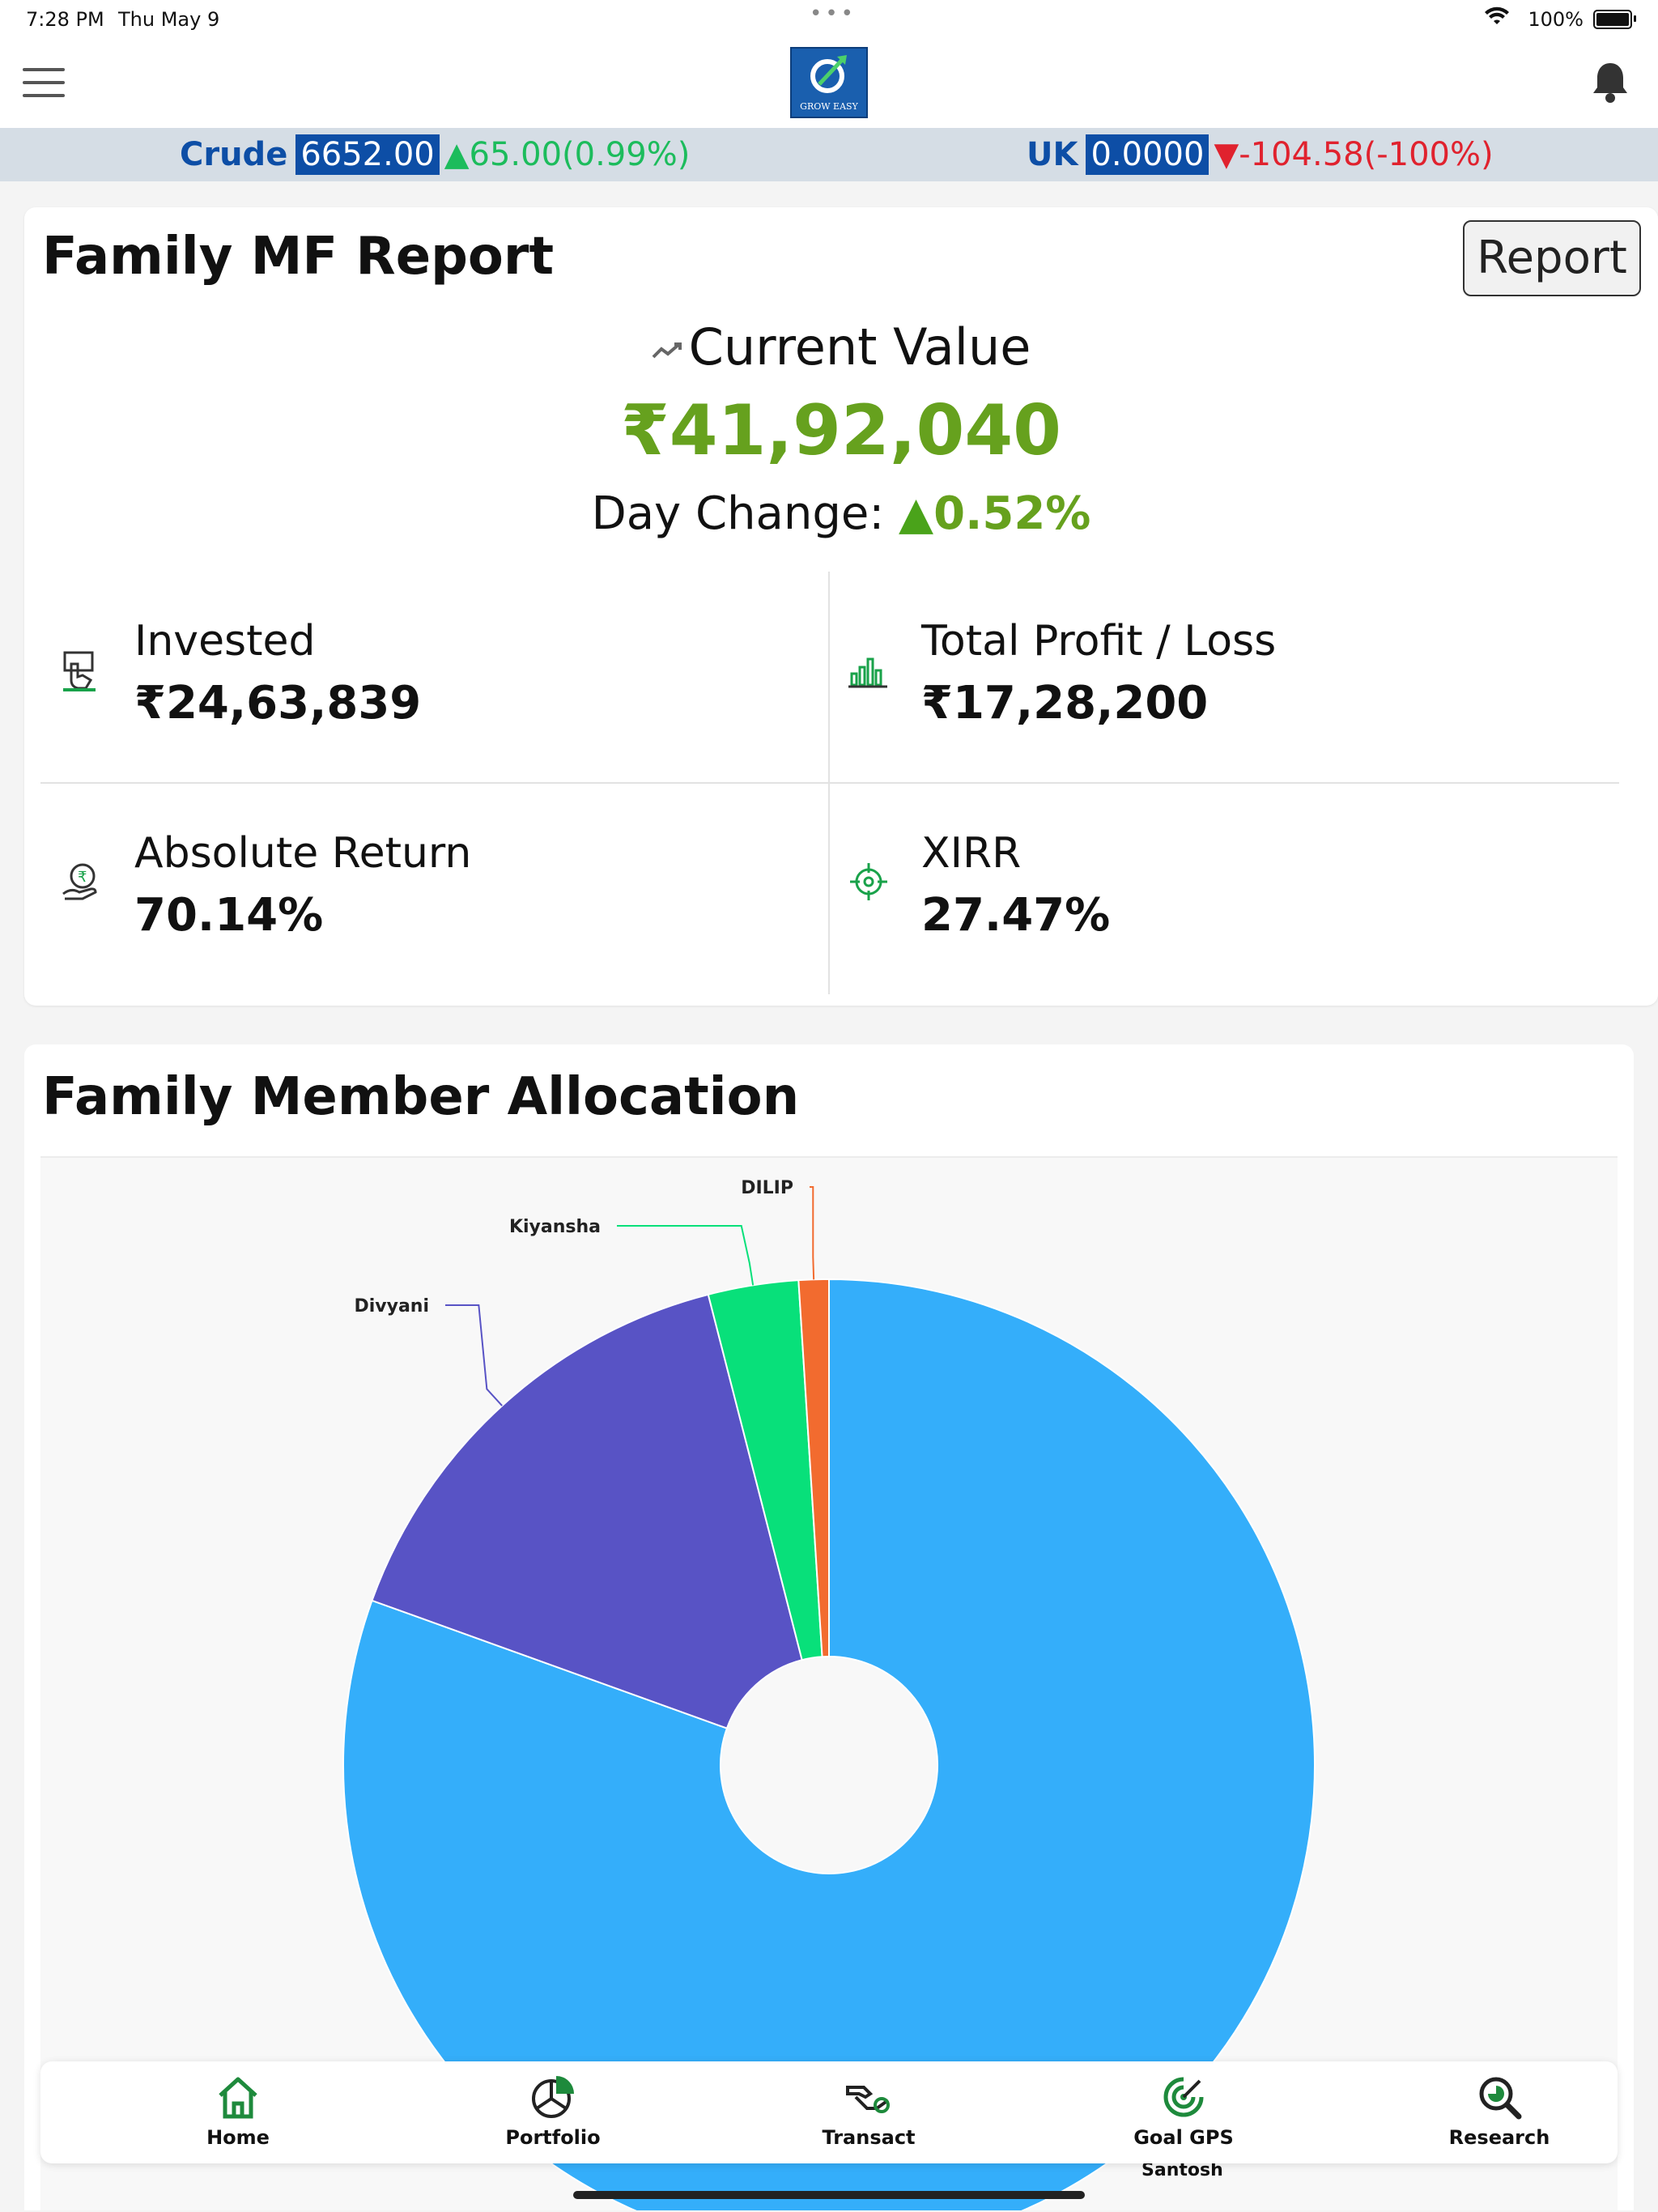  Describe the element at coordinates (813, 1468) in the screenshot. I see `pie-slice-dilip` at that location.